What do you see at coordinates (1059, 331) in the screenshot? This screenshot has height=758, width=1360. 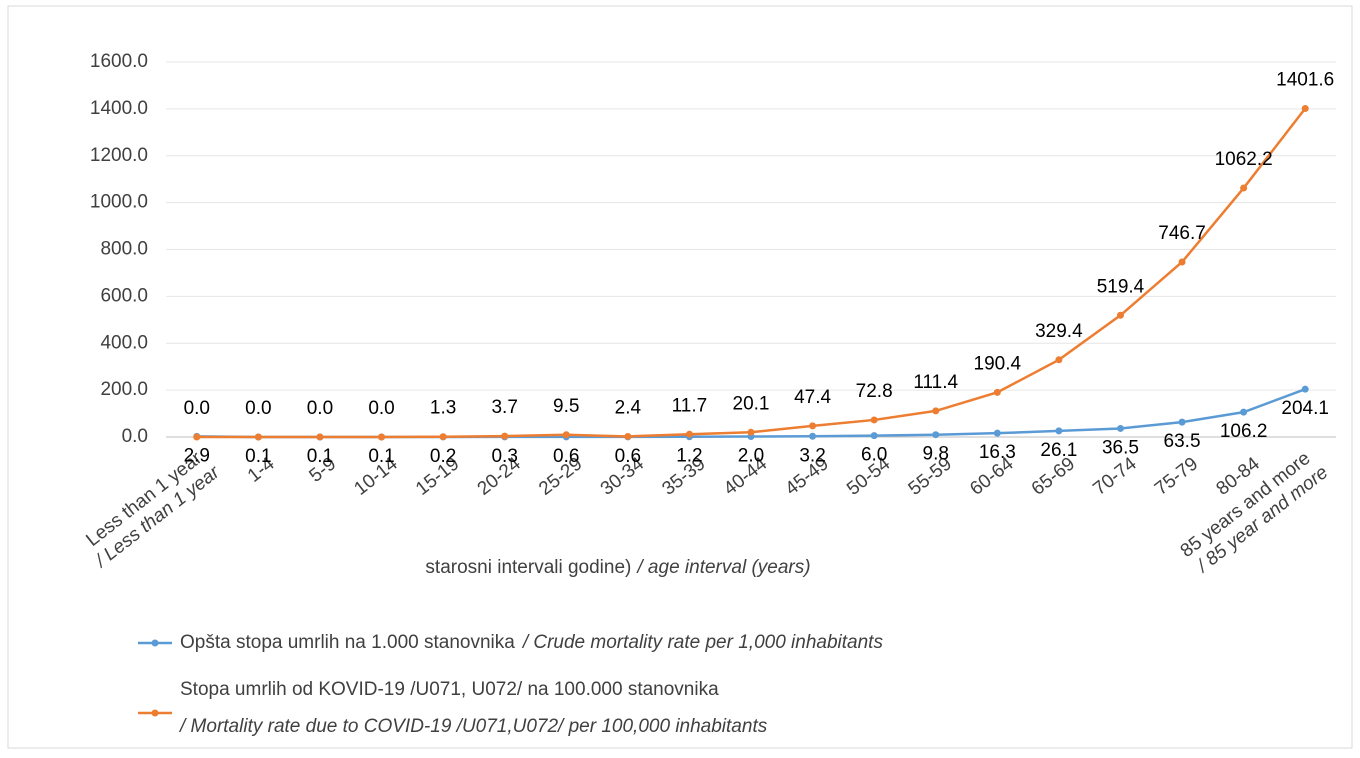 I see `data-label: 329.4` at bounding box center [1059, 331].